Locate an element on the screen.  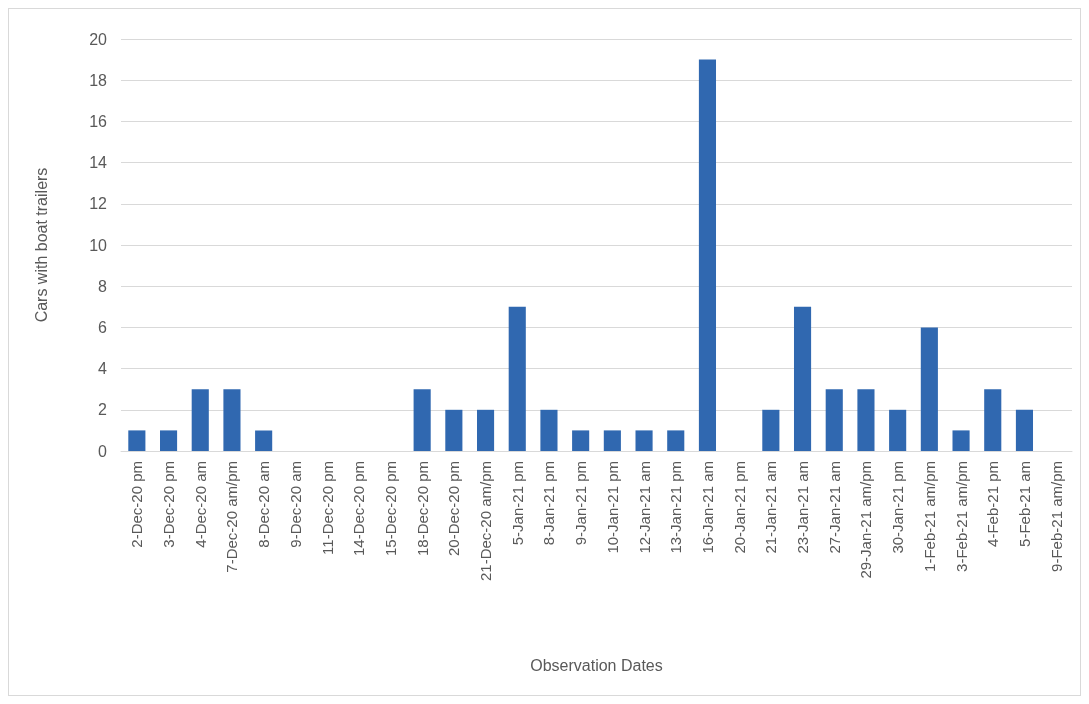
x-tick-label: 8-Jan-21 pm is located at coordinates (549, 503).